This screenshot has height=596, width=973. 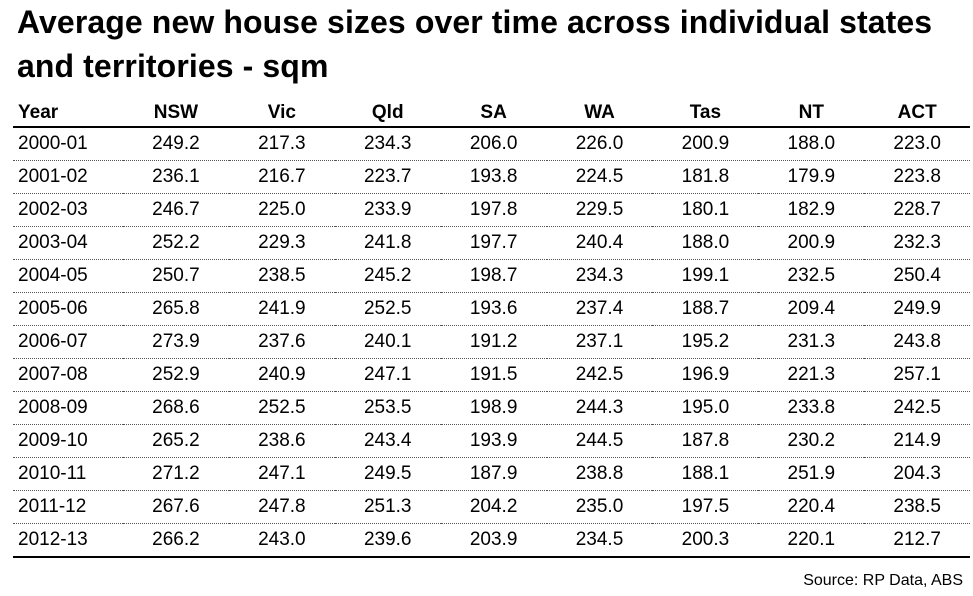 I want to click on year-cell: 2010-11, so click(x=68, y=474).